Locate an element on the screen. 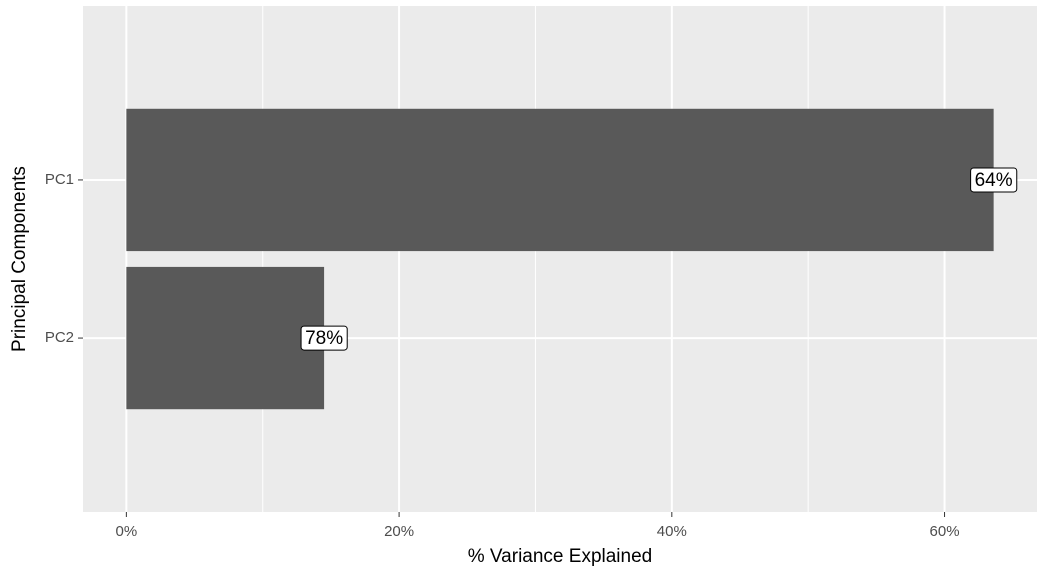 The width and height of the screenshot is (1050, 577). x-tick-label: 60% is located at coordinates (945, 531).